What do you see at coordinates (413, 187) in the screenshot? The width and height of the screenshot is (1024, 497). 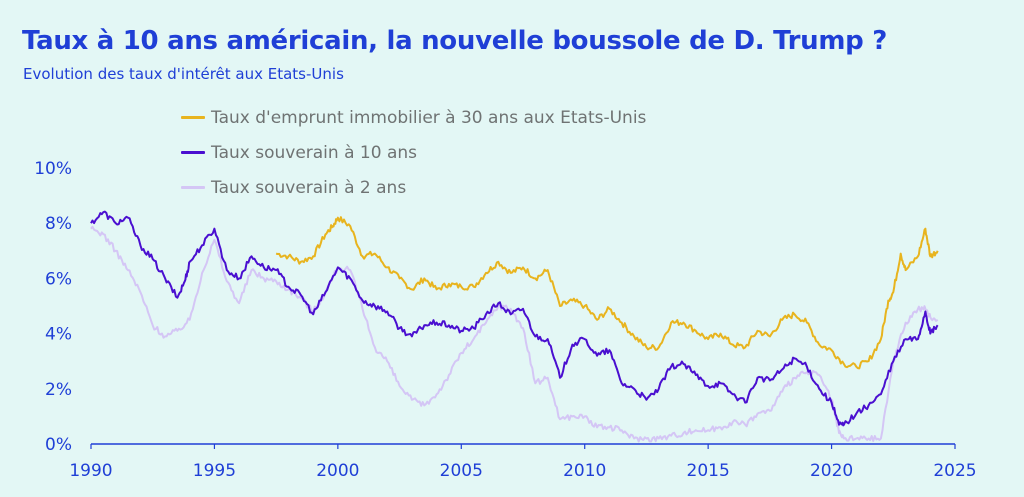 I see `legend-item-treasury-2y: Taux souverain à 2 ans` at bounding box center [413, 187].